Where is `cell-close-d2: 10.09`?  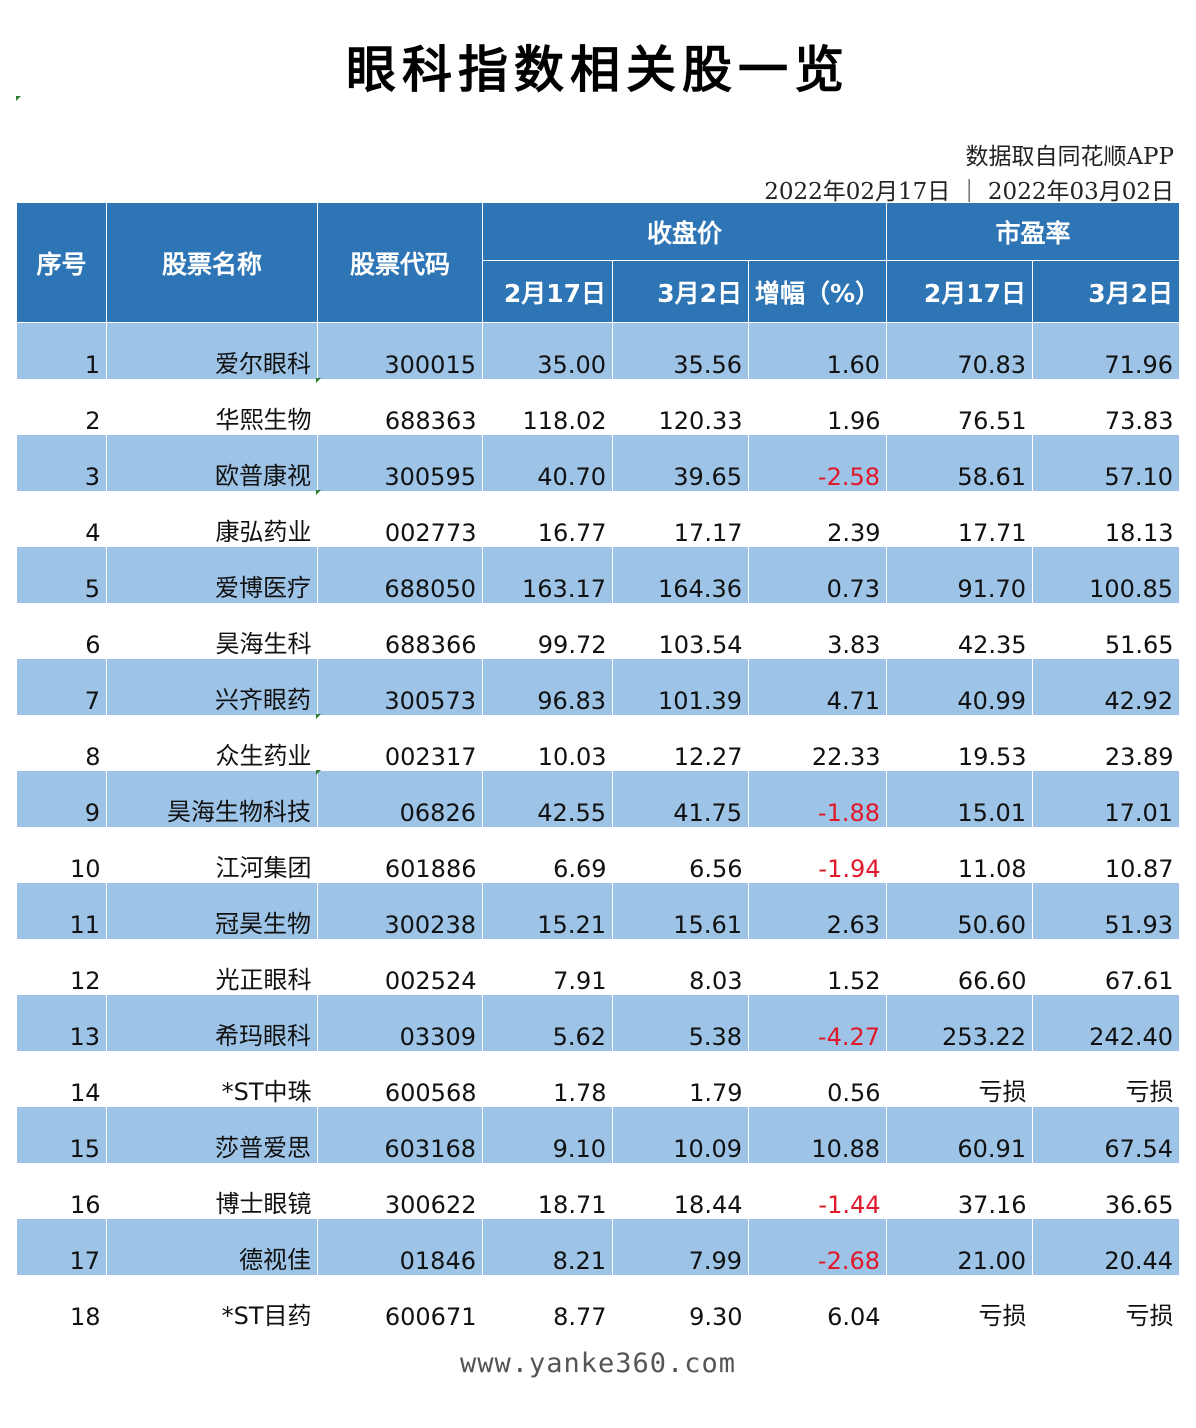 cell-close-d2: 10.09 is located at coordinates (680, 1134).